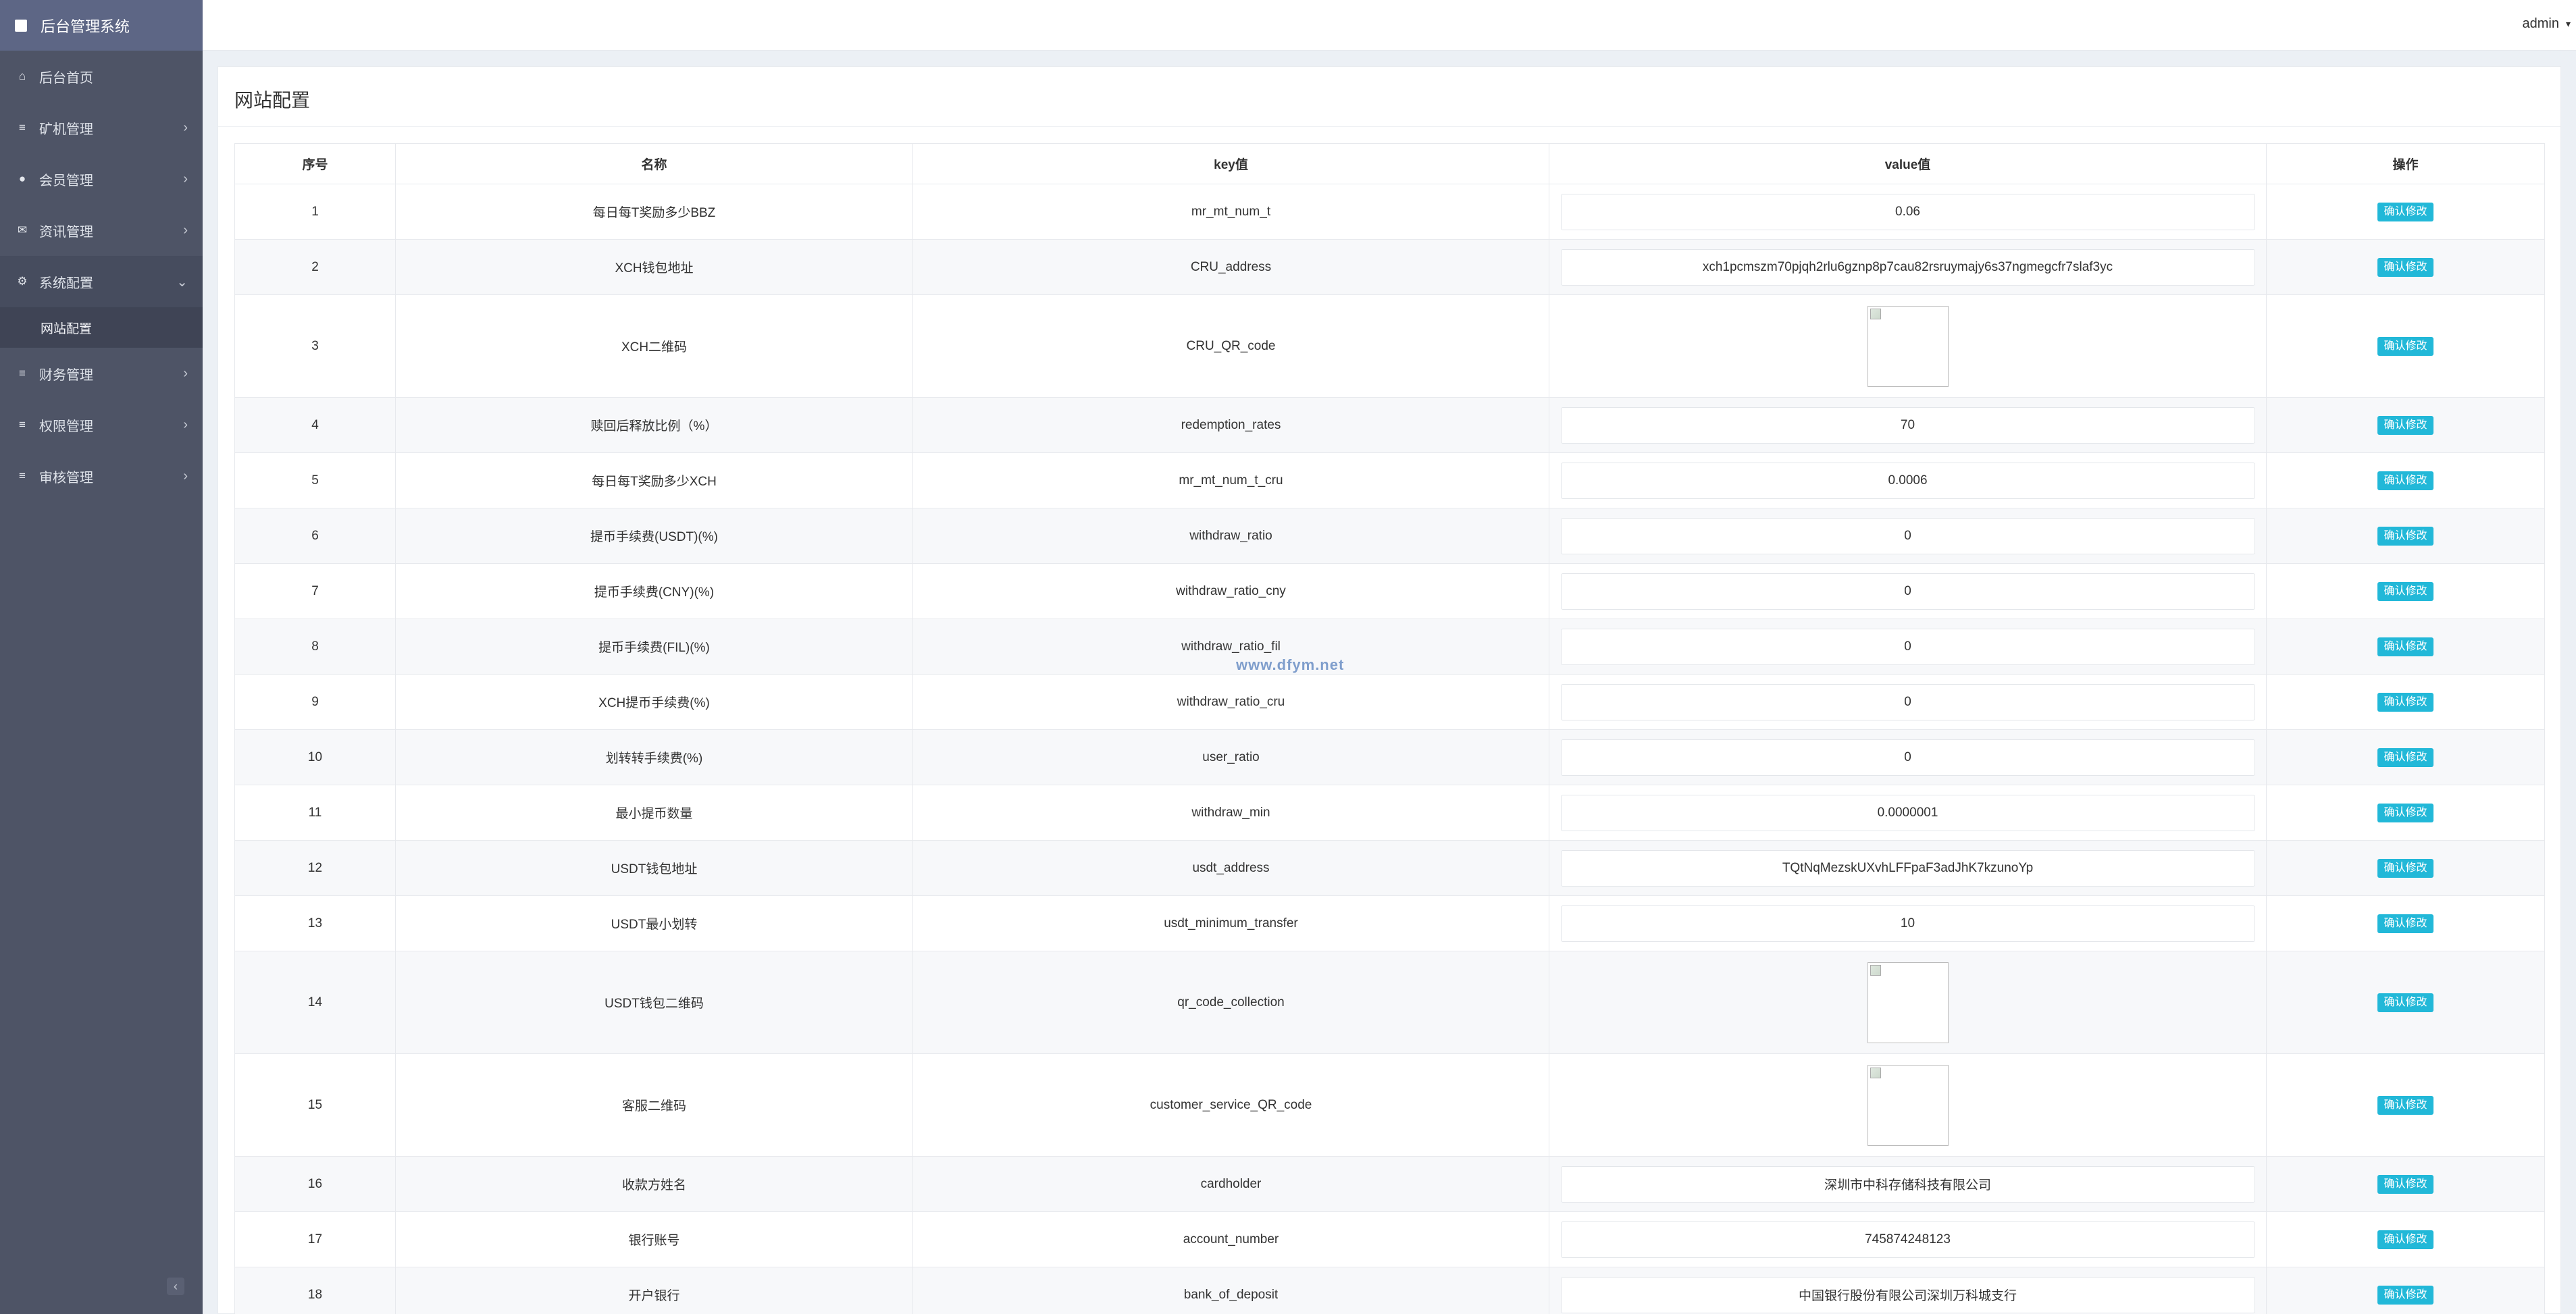 Image resolution: width=2576 pixels, height=1314 pixels. What do you see at coordinates (101, 373) in the screenshot?
I see `sidebar-item: ≡ 财务管理 ›` at bounding box center [101, 373].